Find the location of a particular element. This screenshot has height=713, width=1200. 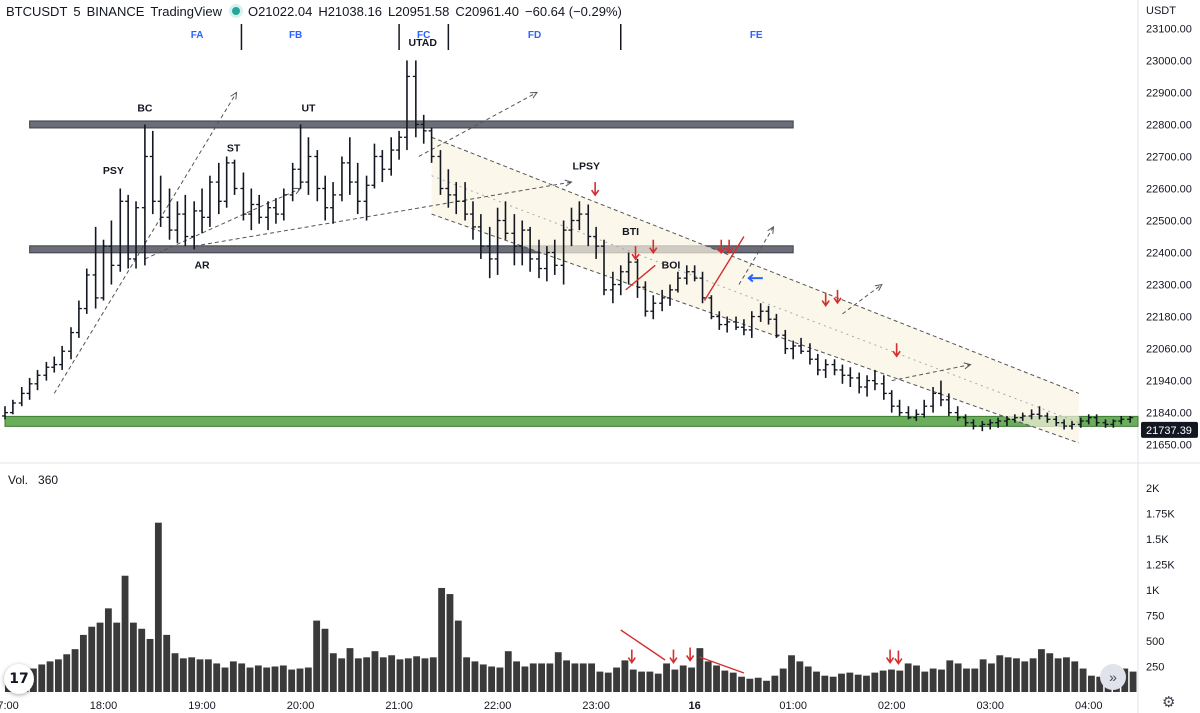

support-zone is located at coordinates (571, 421).